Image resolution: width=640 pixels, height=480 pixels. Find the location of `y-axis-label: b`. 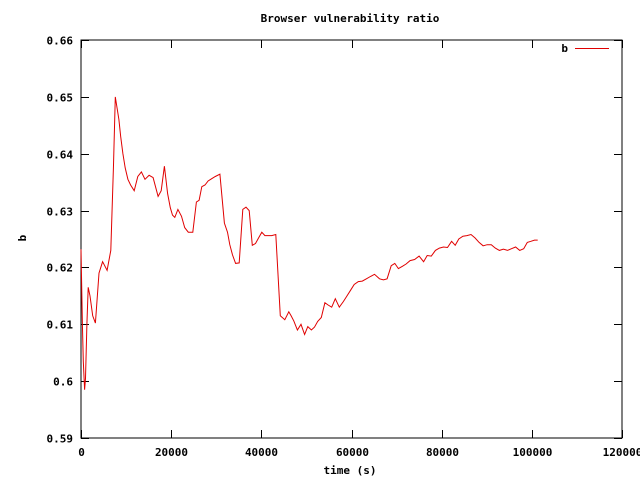

y-axis-label: b is located at coordinates (22, 237).